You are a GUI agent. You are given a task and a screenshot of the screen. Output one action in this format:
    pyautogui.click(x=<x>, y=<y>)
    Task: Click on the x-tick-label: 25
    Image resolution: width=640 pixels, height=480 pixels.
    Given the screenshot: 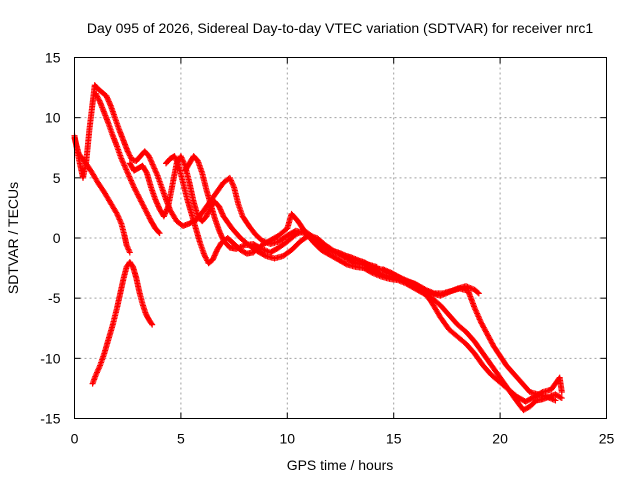 What is the action you would take?
    pyautogui.click(x=607, y=439)
    